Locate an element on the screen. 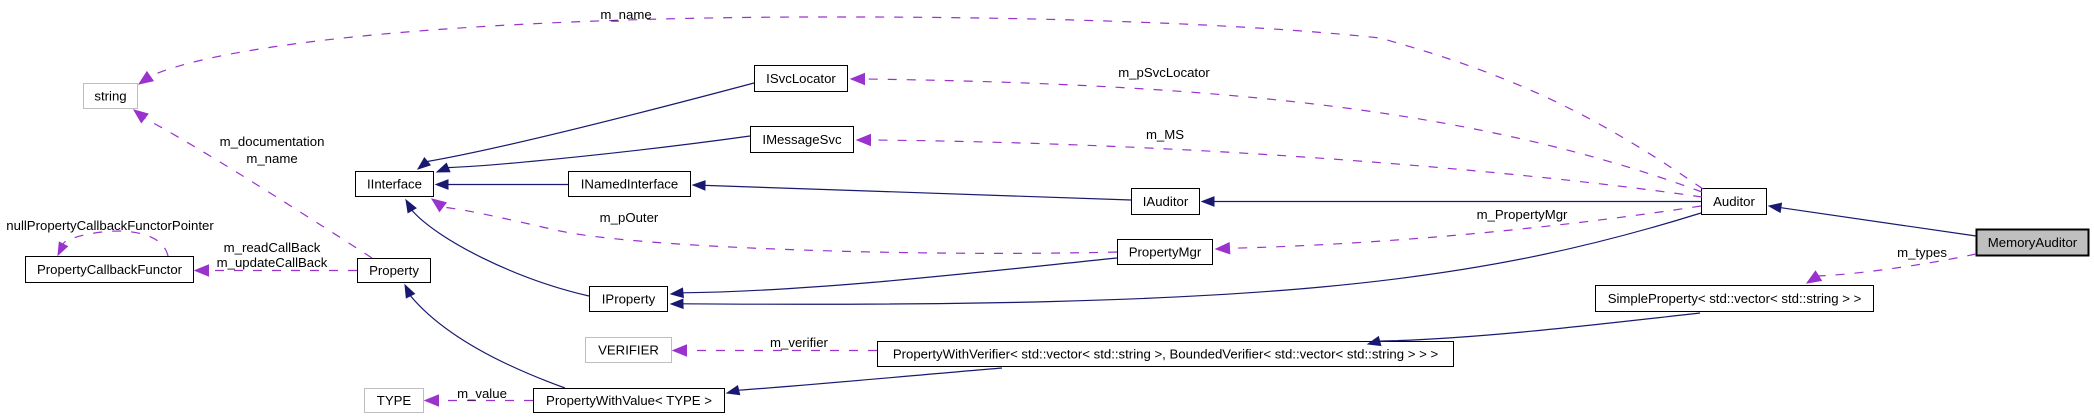 Image resolution: width=2094 pixels, height=418 pixels. svg-text: PropertyWithValue< TYPE > is located at coordinates (629, 400).